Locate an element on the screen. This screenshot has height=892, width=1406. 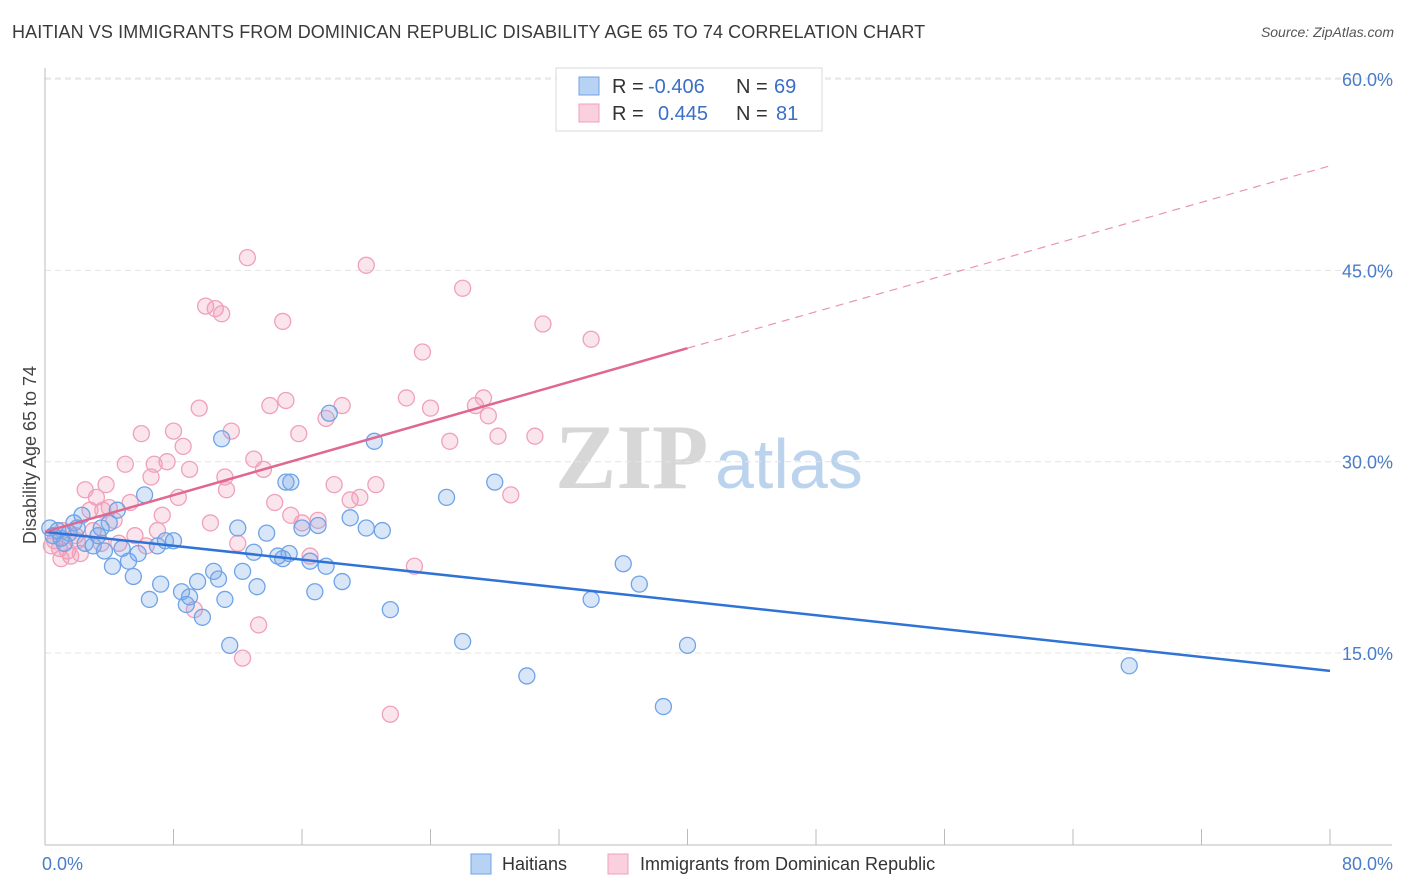
y-axis-label: Disability Age 65 to 74 is located at coordinates (30, 455).